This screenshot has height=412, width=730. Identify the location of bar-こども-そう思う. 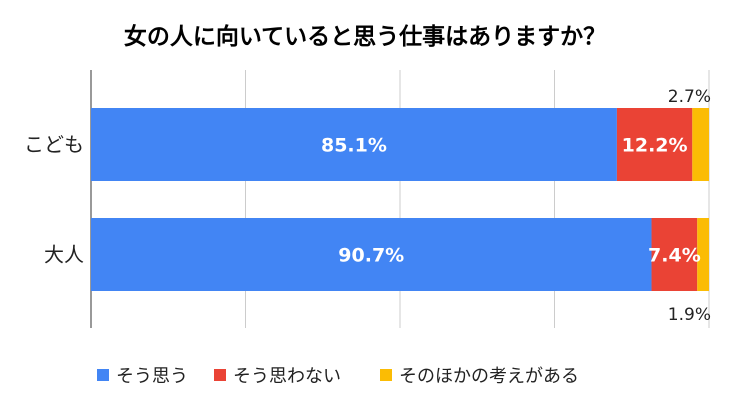
(354, 144).